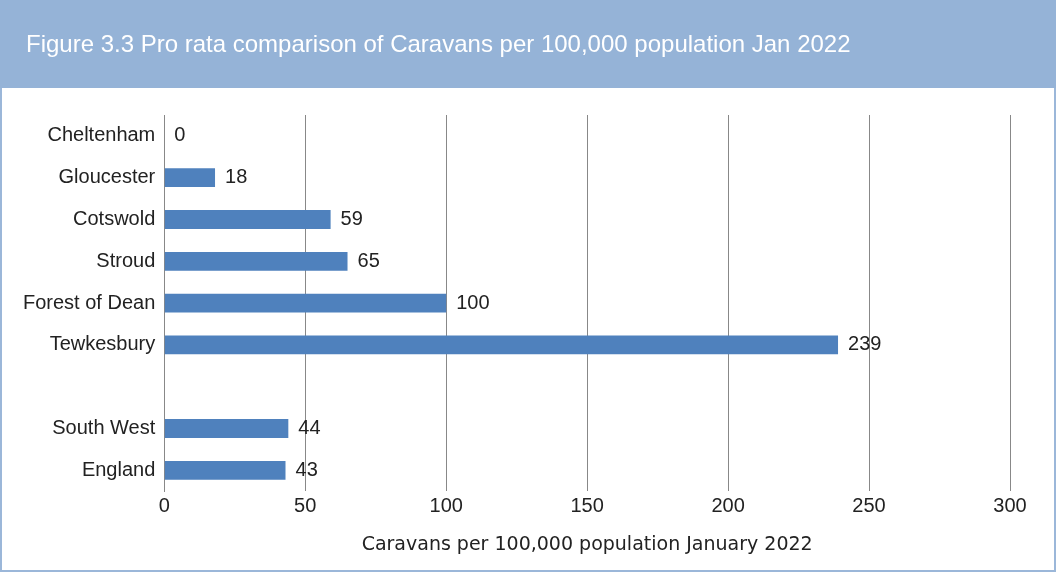 The image size is (1056, 574). Describe the element at coordinates (869, 504) in the screenshot. I see `x-tick-label: 250` at that location.